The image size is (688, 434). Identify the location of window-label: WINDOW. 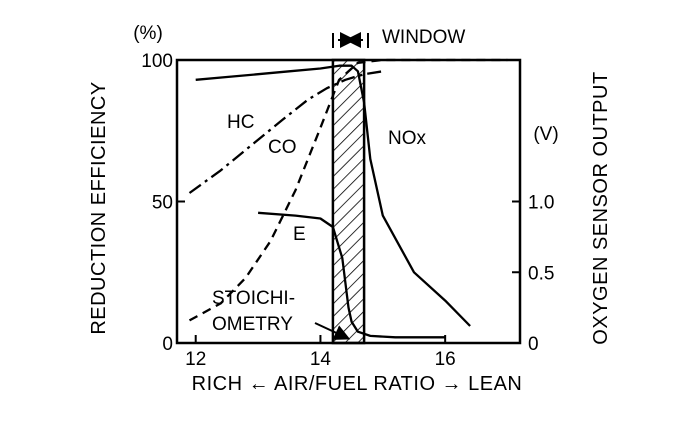
(423, 37).